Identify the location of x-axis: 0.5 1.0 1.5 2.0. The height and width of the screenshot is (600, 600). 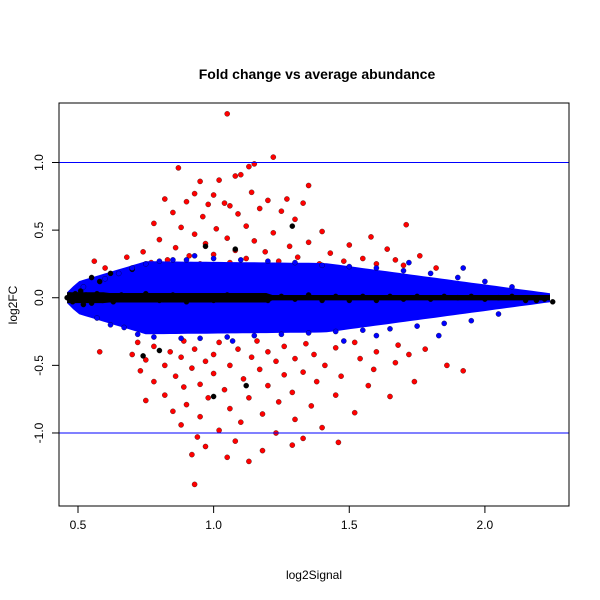
(282, 518).